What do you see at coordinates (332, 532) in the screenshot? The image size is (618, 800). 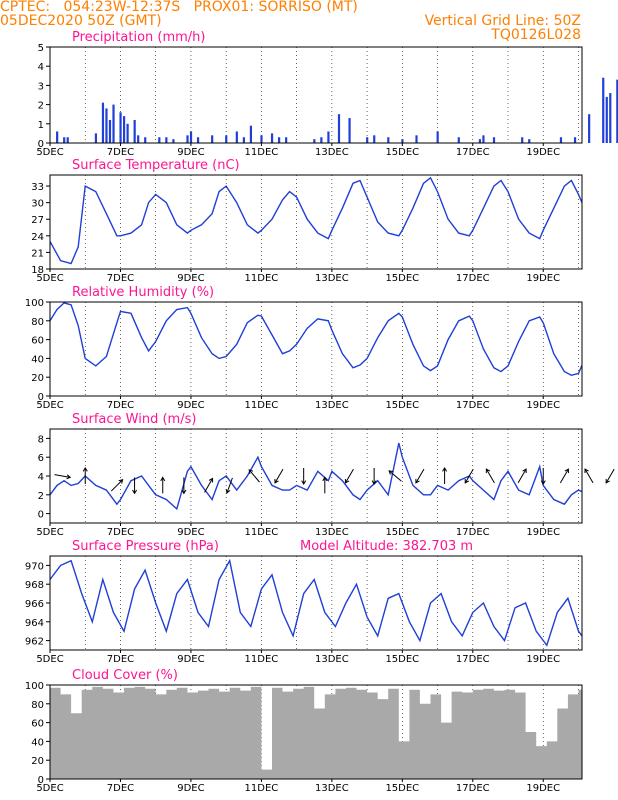 I see `wind-xtick-label: 13DEC` at bounding box center [332, 532].